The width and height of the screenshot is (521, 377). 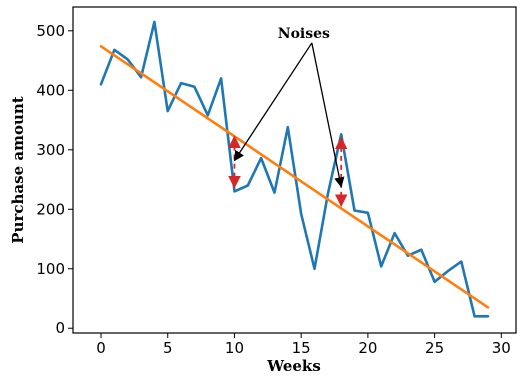 What do you see at coordinates (304, 34) in the screenshot?
I see `noises-label: Noises` at bounding box center [304, 34].